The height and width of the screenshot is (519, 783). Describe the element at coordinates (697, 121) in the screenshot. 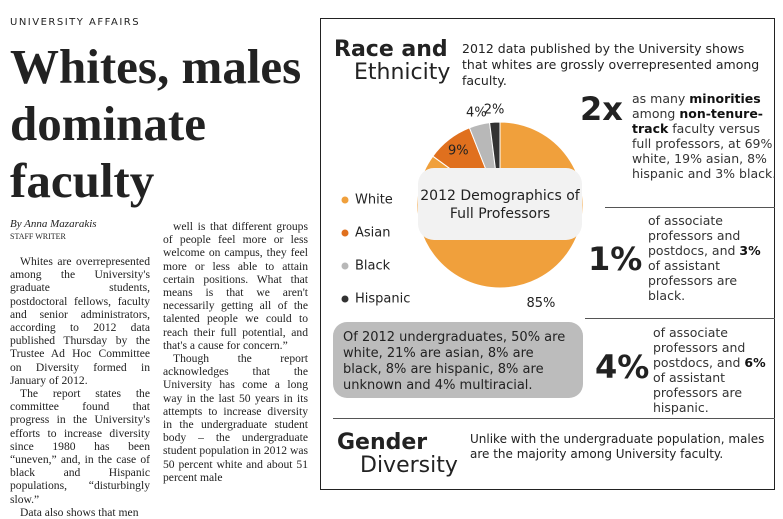

I see `stat-emphasis: non-tenure-track` at that location.